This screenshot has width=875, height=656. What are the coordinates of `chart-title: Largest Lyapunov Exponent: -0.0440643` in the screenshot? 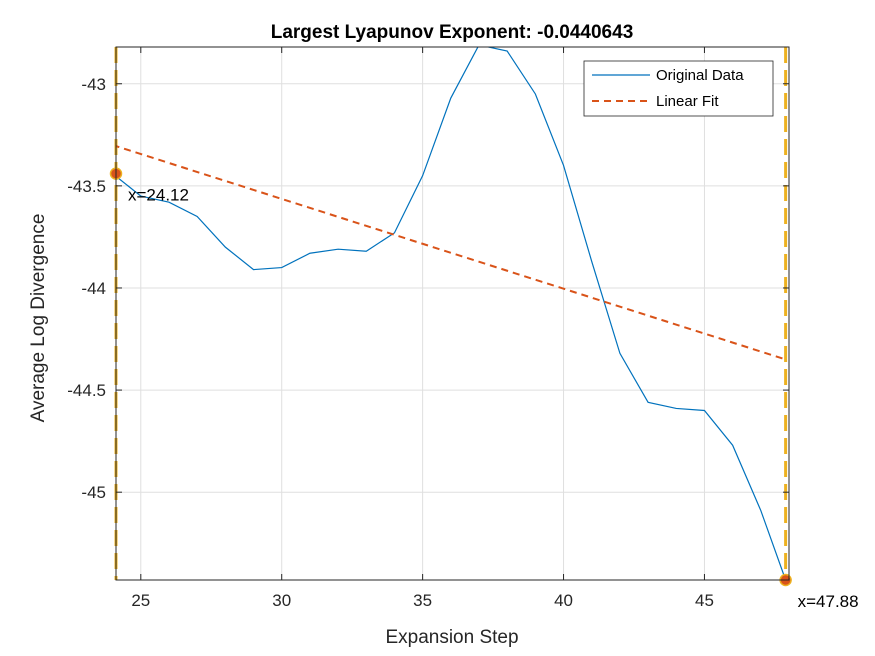 It's located at (452, 32).